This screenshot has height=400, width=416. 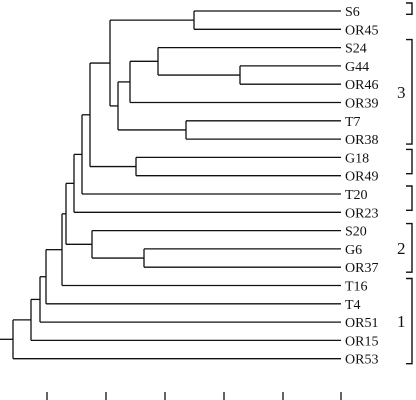 What do you see at coordinates (361, 85) in the screenshot?
I see `leaf-label: OR46` at bounding box center [361, 85].